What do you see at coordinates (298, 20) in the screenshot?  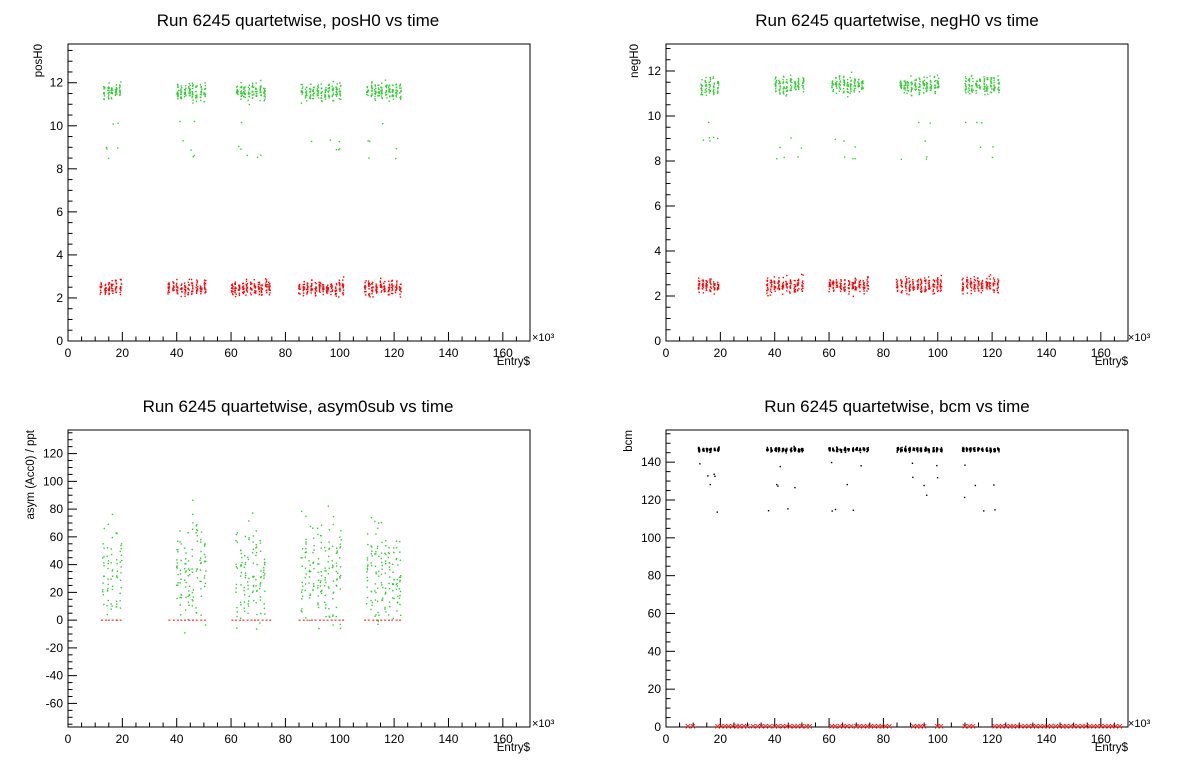 I see `chart-title: Run 6245 quartetwise, posH0 vs time` at bounding box center [298, 20].